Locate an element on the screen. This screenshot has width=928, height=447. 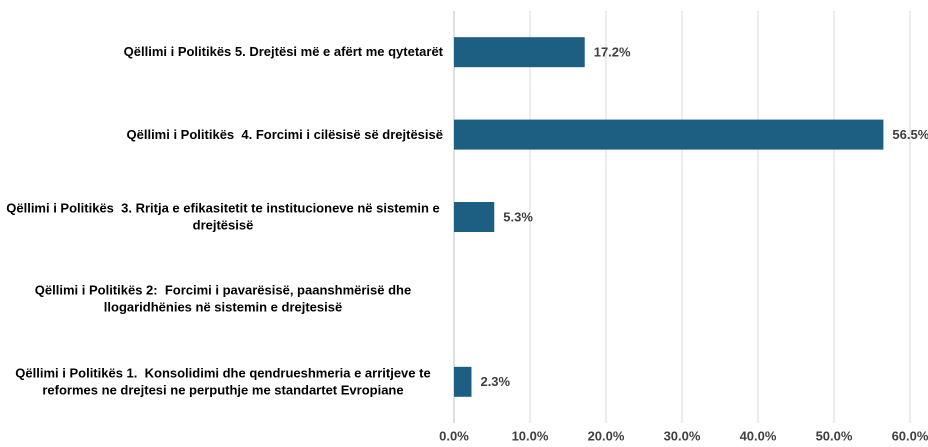
data-label: 2.3% is located at coordinates (495, 381).